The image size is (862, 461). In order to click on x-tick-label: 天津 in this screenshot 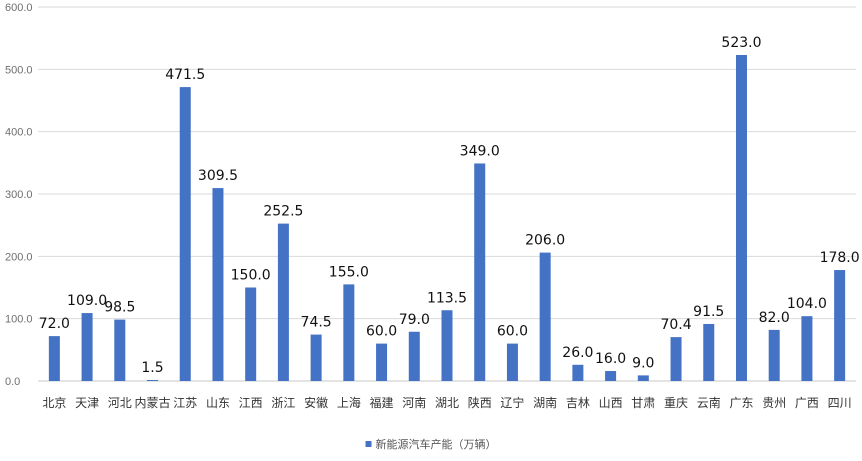, I will do `click(87, 403)`.